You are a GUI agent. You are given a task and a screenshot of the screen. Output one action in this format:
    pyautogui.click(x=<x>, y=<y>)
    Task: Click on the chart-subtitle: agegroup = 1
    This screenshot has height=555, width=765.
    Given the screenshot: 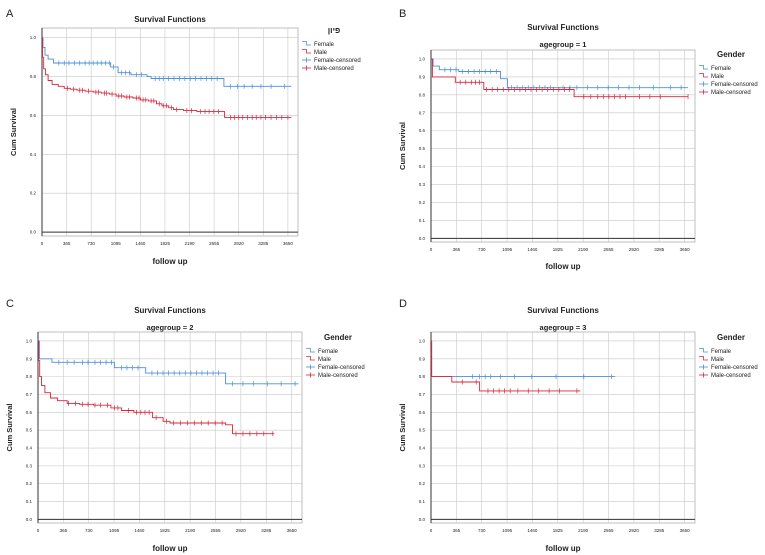 What is the action you would take?
    pyautogui.click(x=563, y=44)
    